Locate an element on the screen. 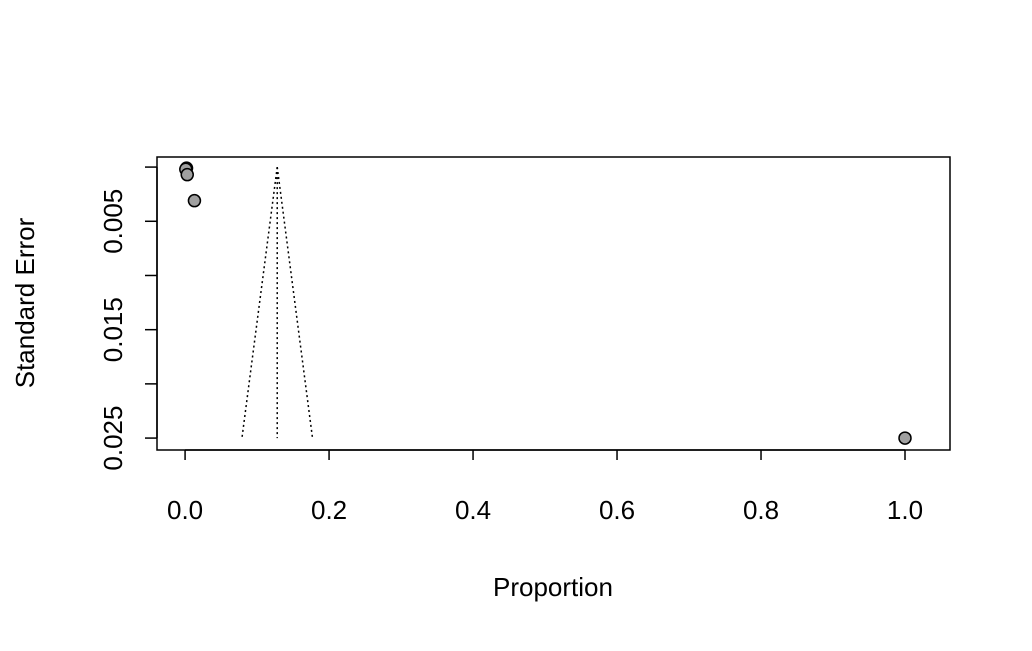 This screenshot has height=651, width=1032. x-tick-label: 0.4 is located at coordinates (473, 510).